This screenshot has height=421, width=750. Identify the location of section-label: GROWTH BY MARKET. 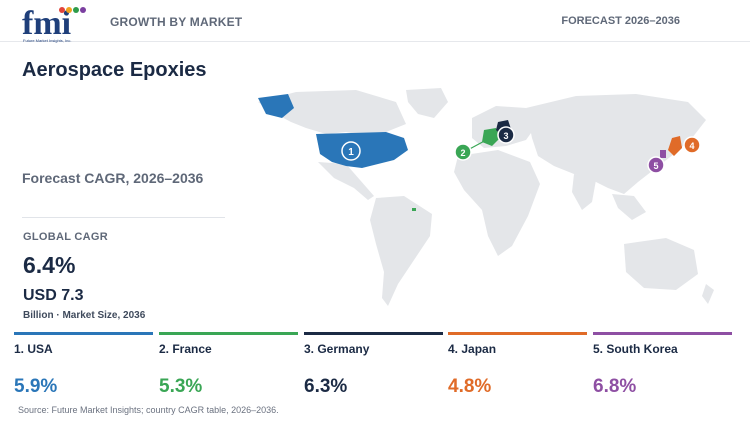
(176, 22).